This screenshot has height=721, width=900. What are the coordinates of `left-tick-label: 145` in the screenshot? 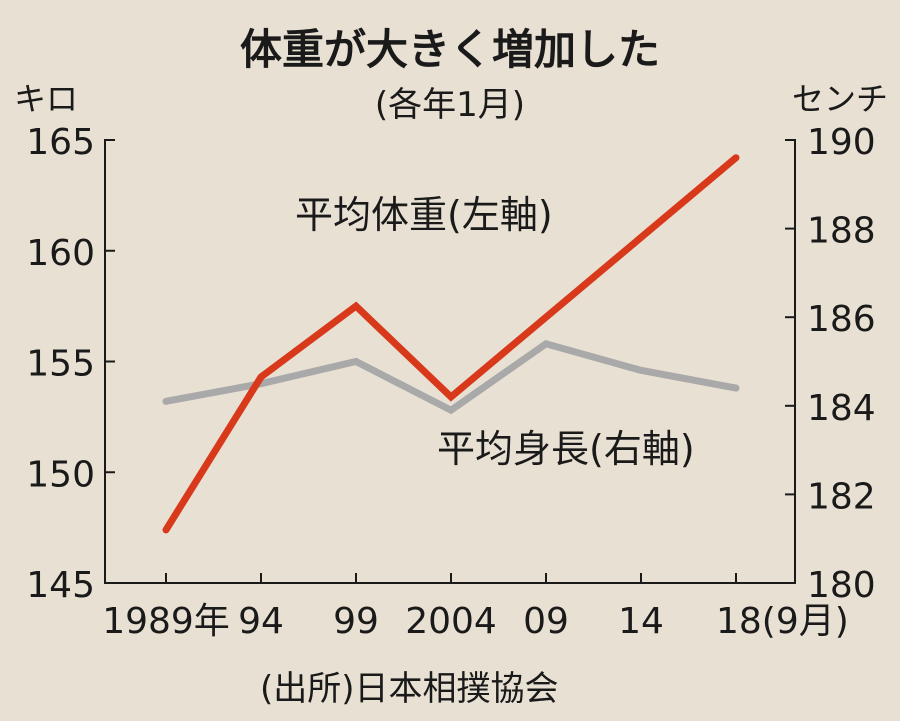 It's located at (60, 585).